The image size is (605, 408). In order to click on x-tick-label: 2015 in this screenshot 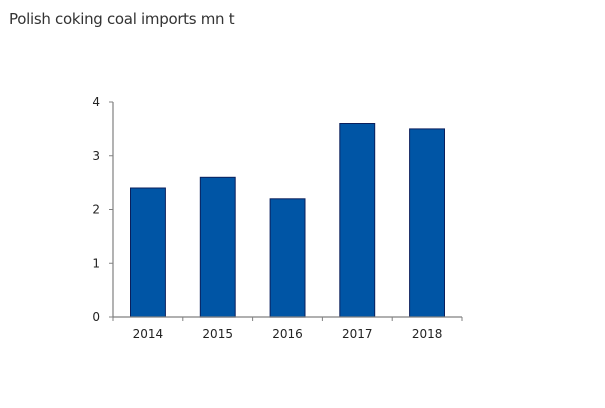, I will do `click(217, 334)`.